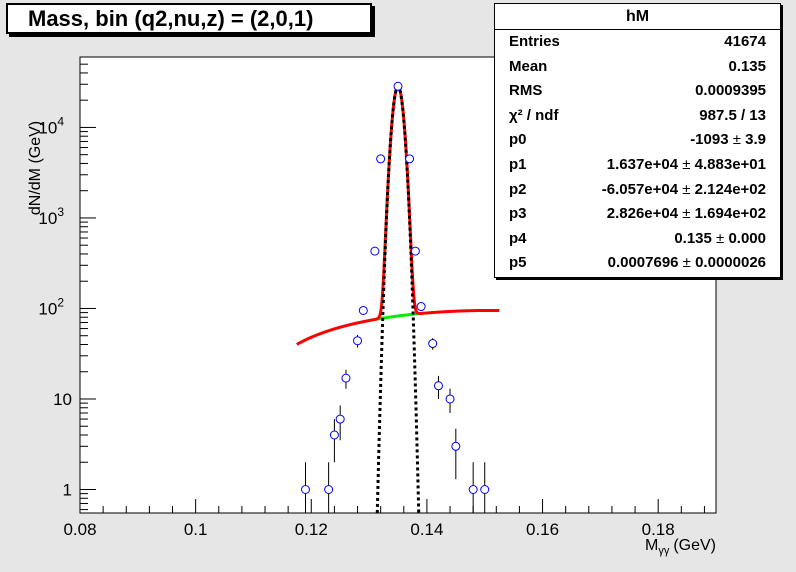  What do you see at coordinates (35, 168) in the screenshot?
I see `y-axis-title: dN/dM (GeV)` at bounding box center [35, 168].